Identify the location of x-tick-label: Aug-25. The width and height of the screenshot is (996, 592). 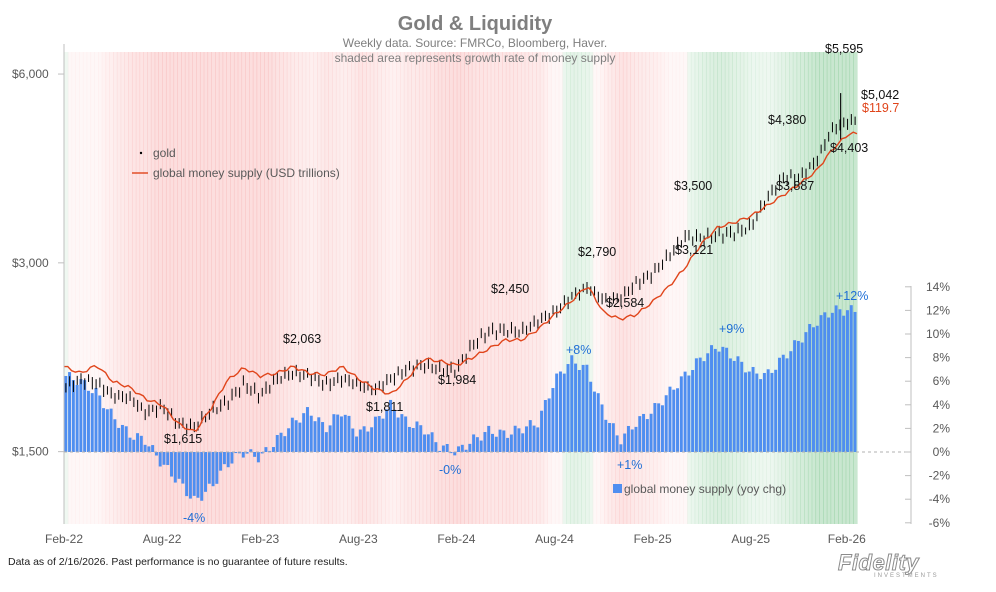
(750, 539).